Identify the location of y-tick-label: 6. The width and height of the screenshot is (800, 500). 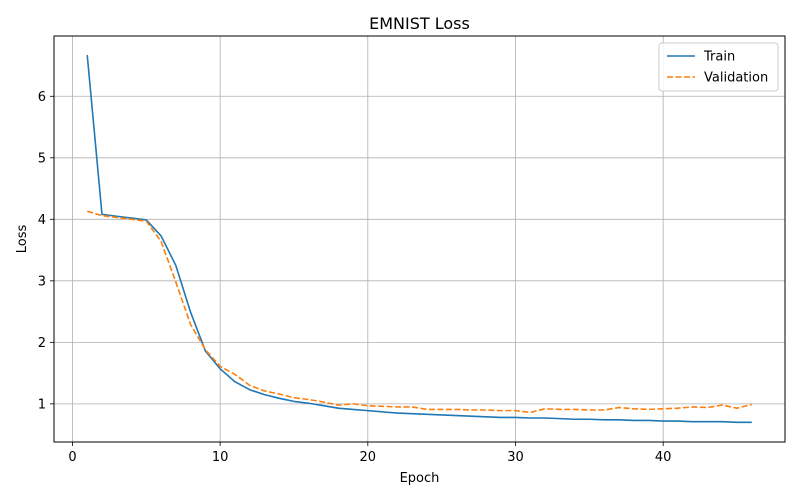
(42, 97).